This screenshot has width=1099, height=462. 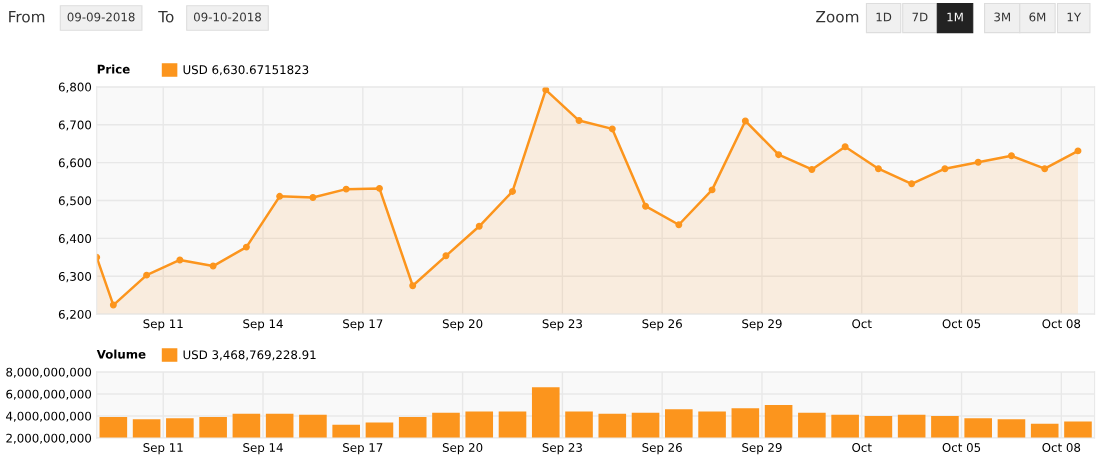 What do you see at coordinates (75, 87) in the screenshot?
I see `y-tick-label: 6,800` at bounding box center [75, 87].